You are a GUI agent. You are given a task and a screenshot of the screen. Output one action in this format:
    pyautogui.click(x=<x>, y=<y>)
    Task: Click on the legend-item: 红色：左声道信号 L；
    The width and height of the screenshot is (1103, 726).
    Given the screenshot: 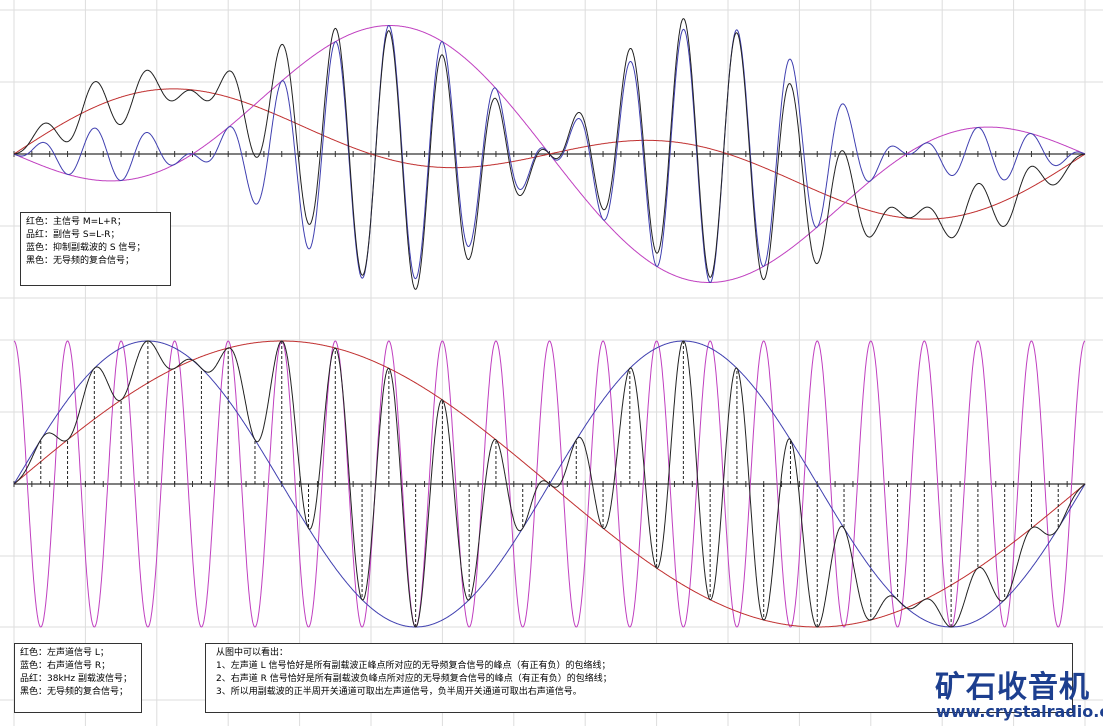 What is the action you would take?
    pyautogui.click(x=64, y=653)
    